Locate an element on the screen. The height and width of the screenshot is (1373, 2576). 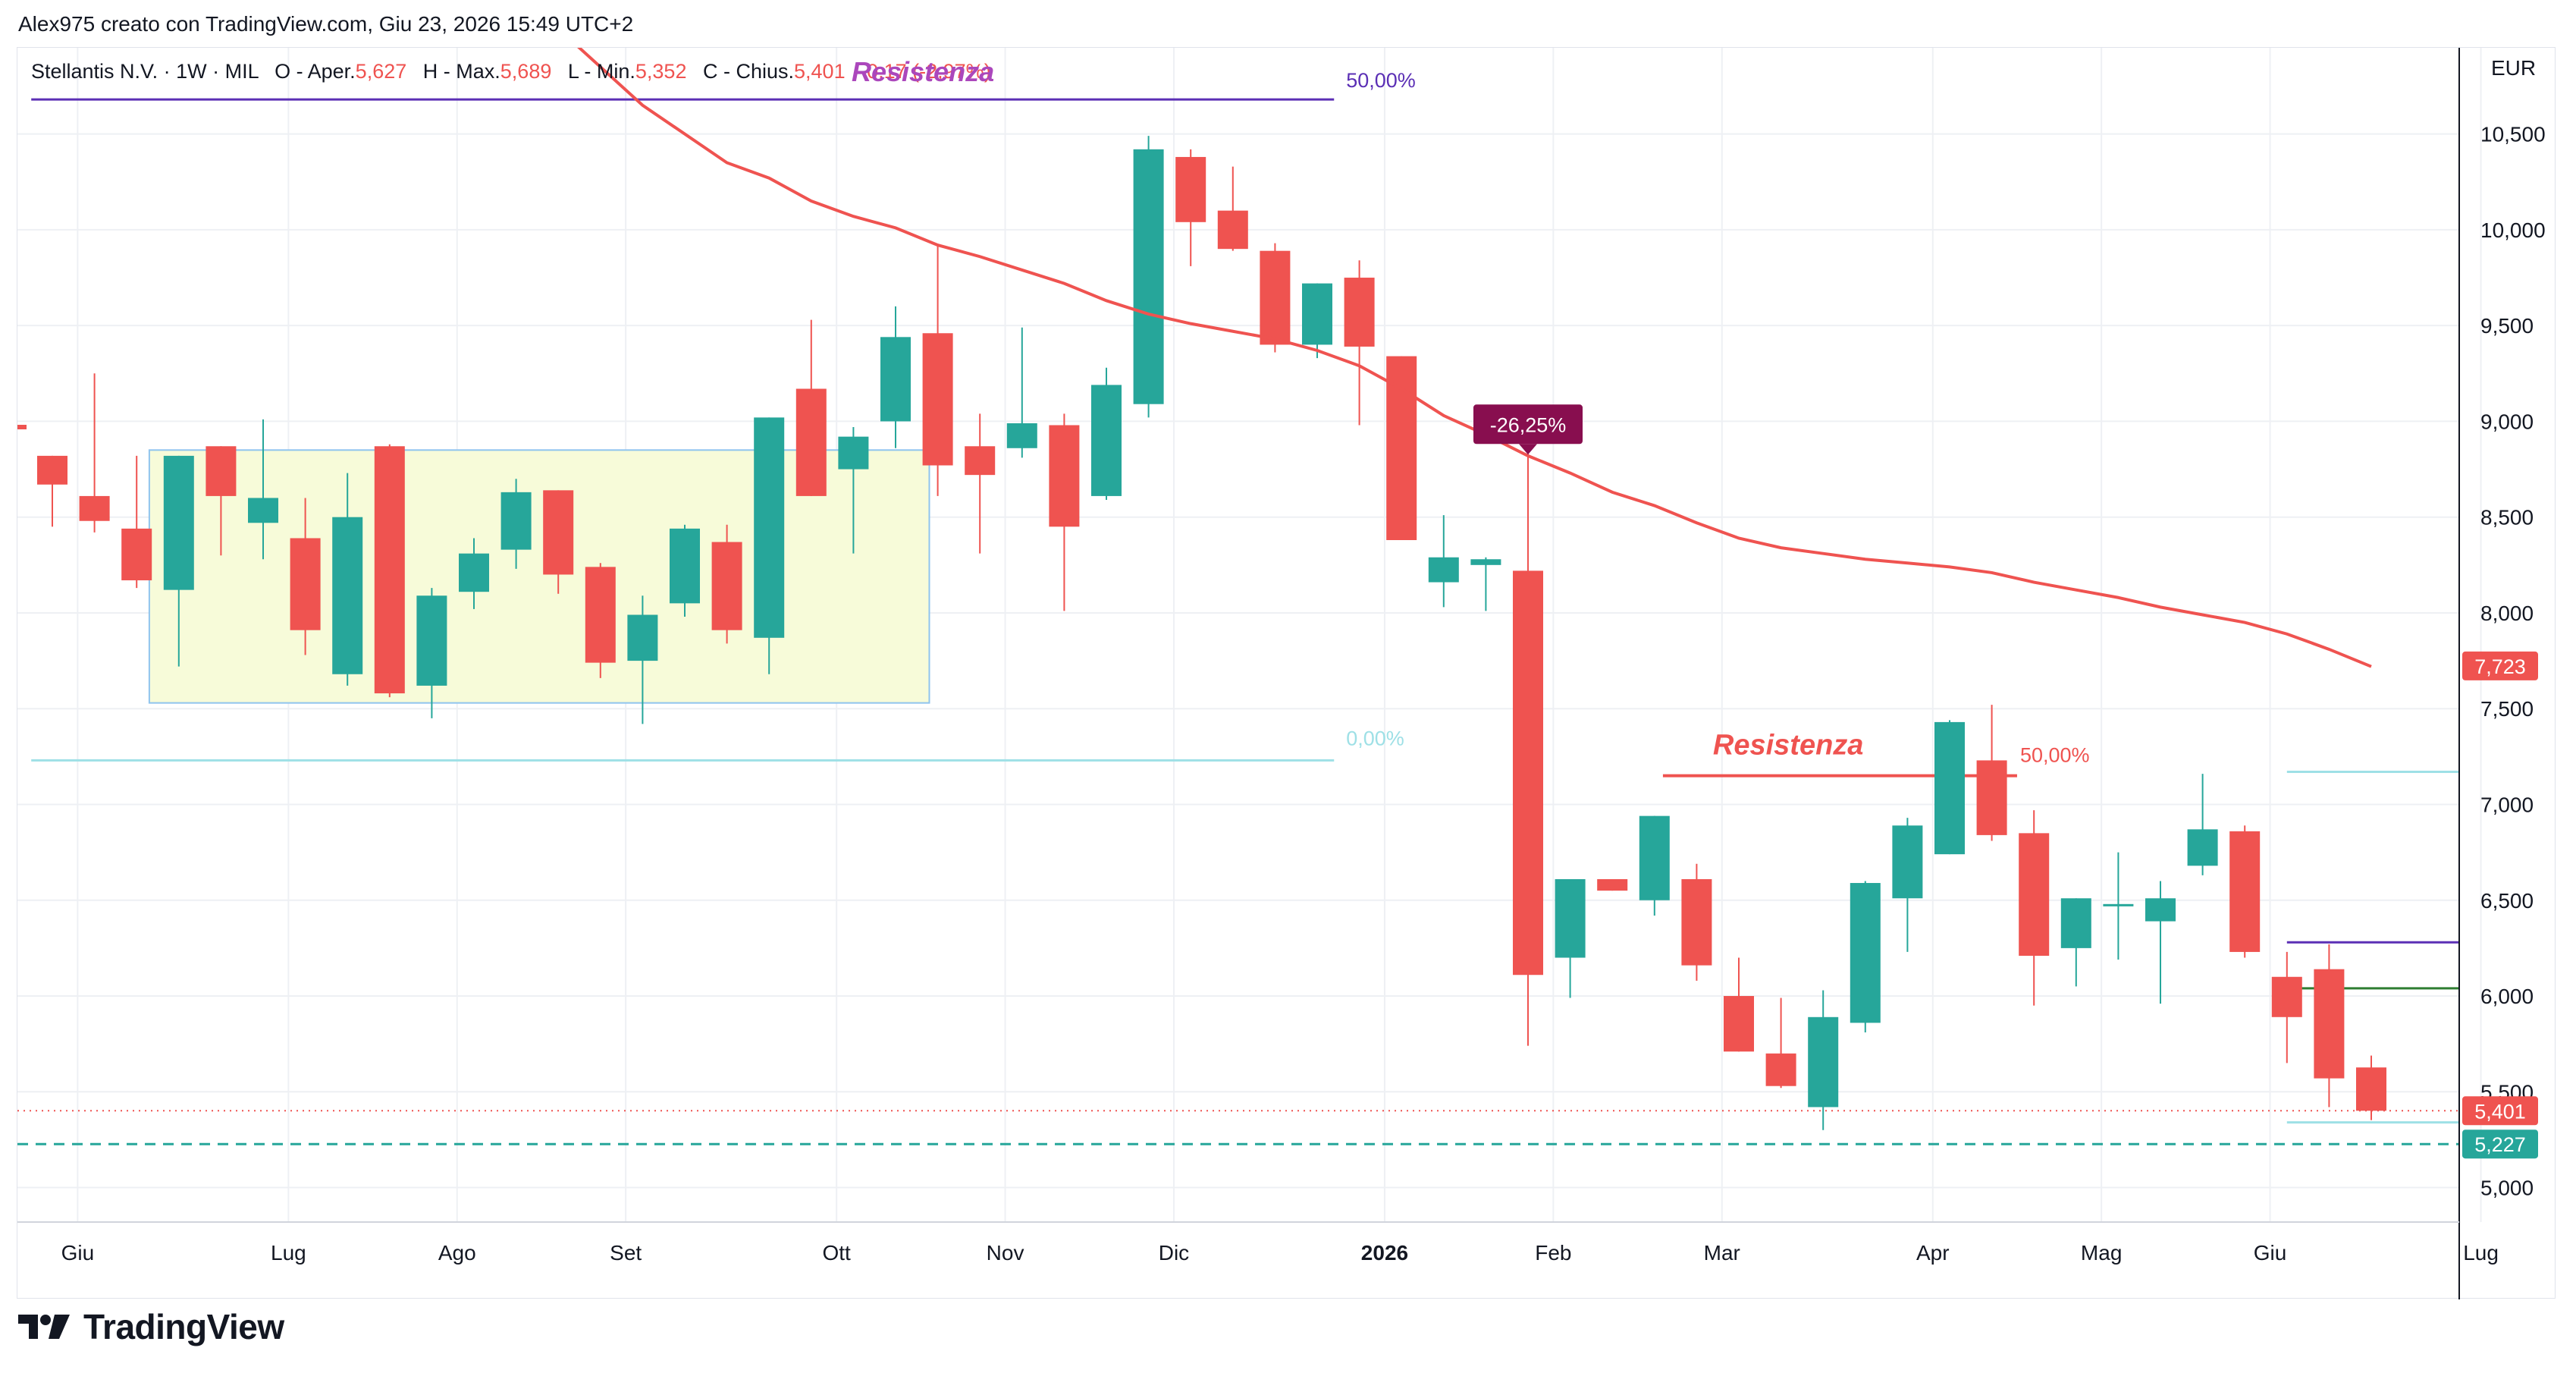
legend-symbol: Stellantis N.V. · 1W · MIL is located at coordinates (145, 71).